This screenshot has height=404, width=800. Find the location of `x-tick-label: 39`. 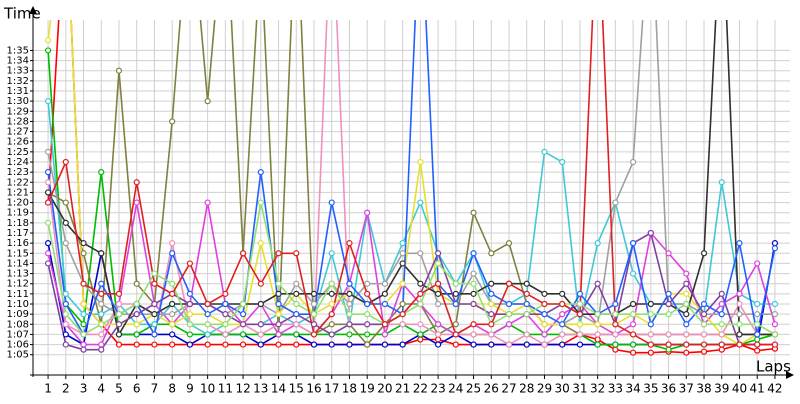

x-tick-label: 39 is located at coordinates (721, 389).